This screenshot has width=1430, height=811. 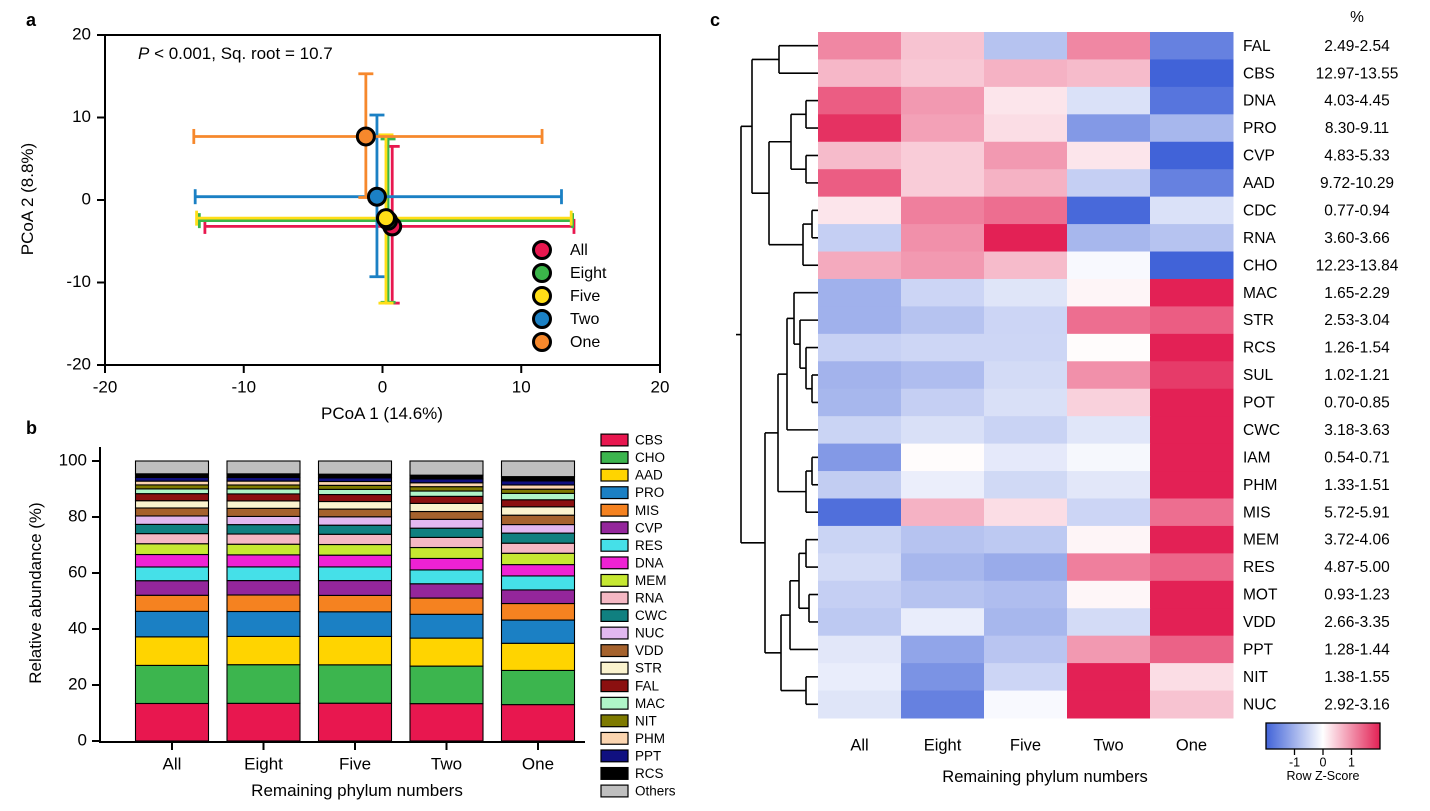 I want to click on heatmap-cell-PRO-One, so click(x=1192, y=128).